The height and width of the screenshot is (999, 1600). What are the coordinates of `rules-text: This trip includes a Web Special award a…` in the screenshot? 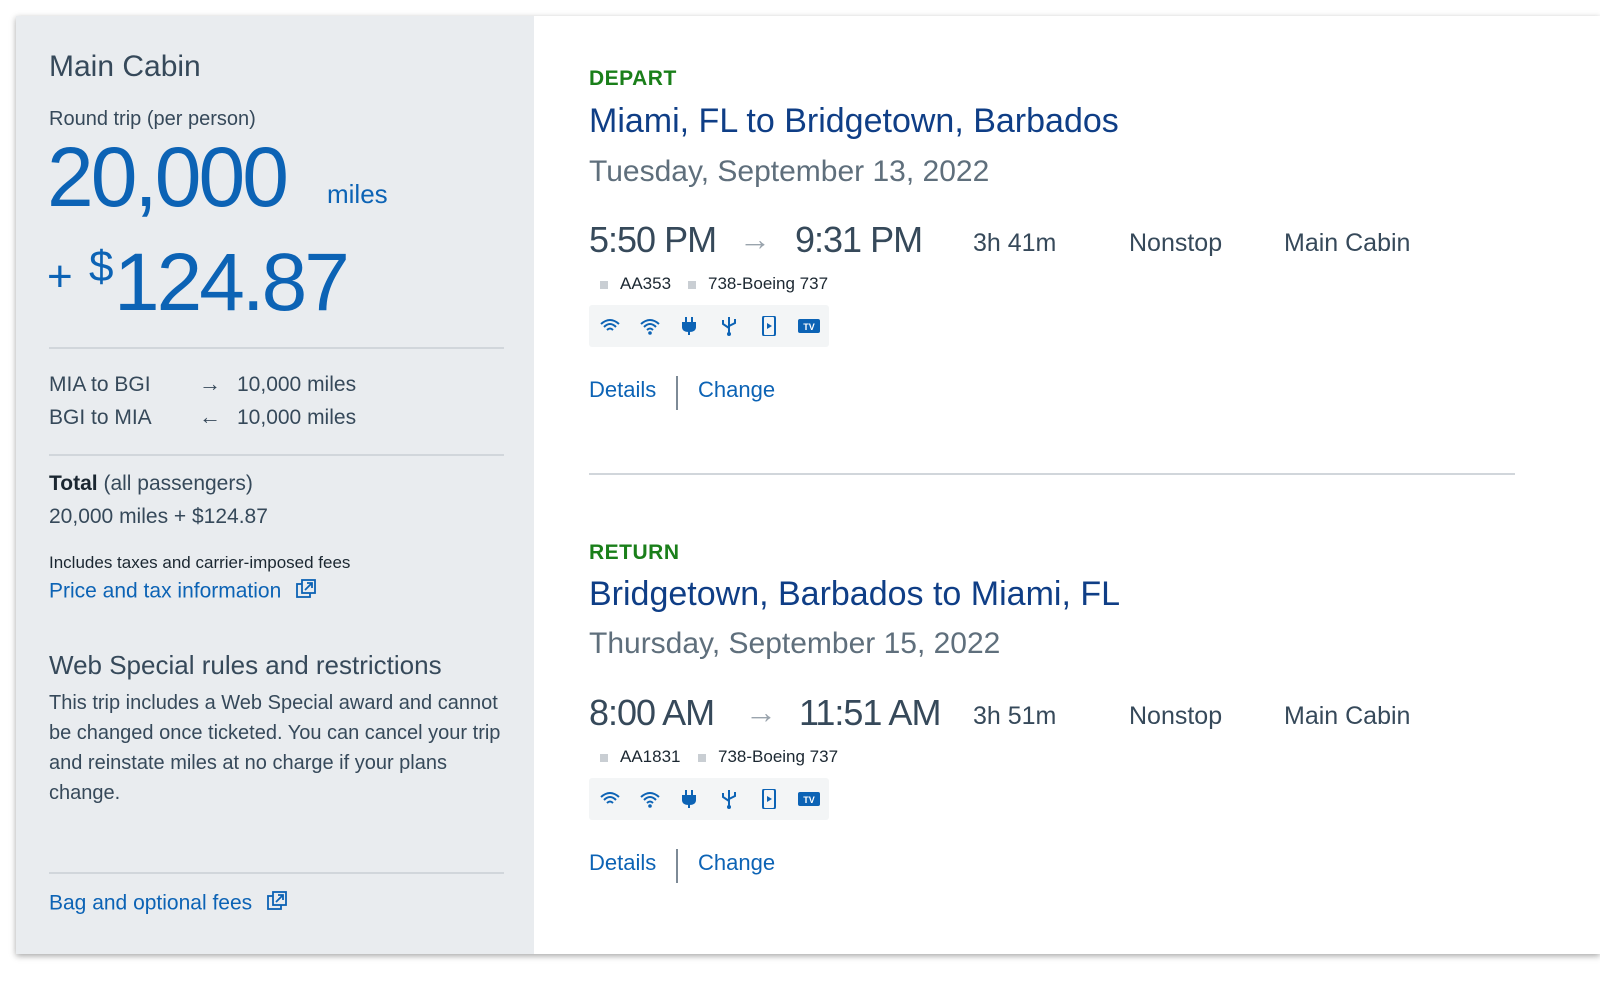 It's located at (275, 748).